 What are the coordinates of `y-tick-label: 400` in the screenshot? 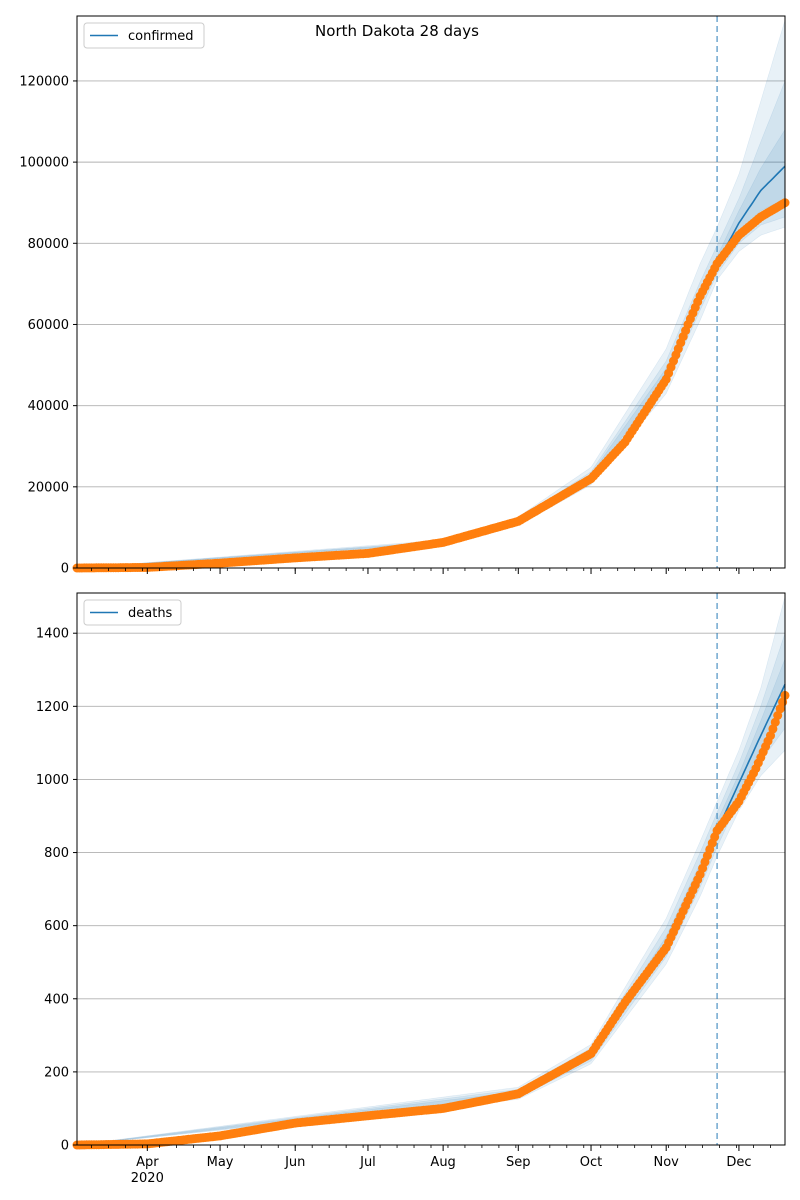 It's located at (56, 999).